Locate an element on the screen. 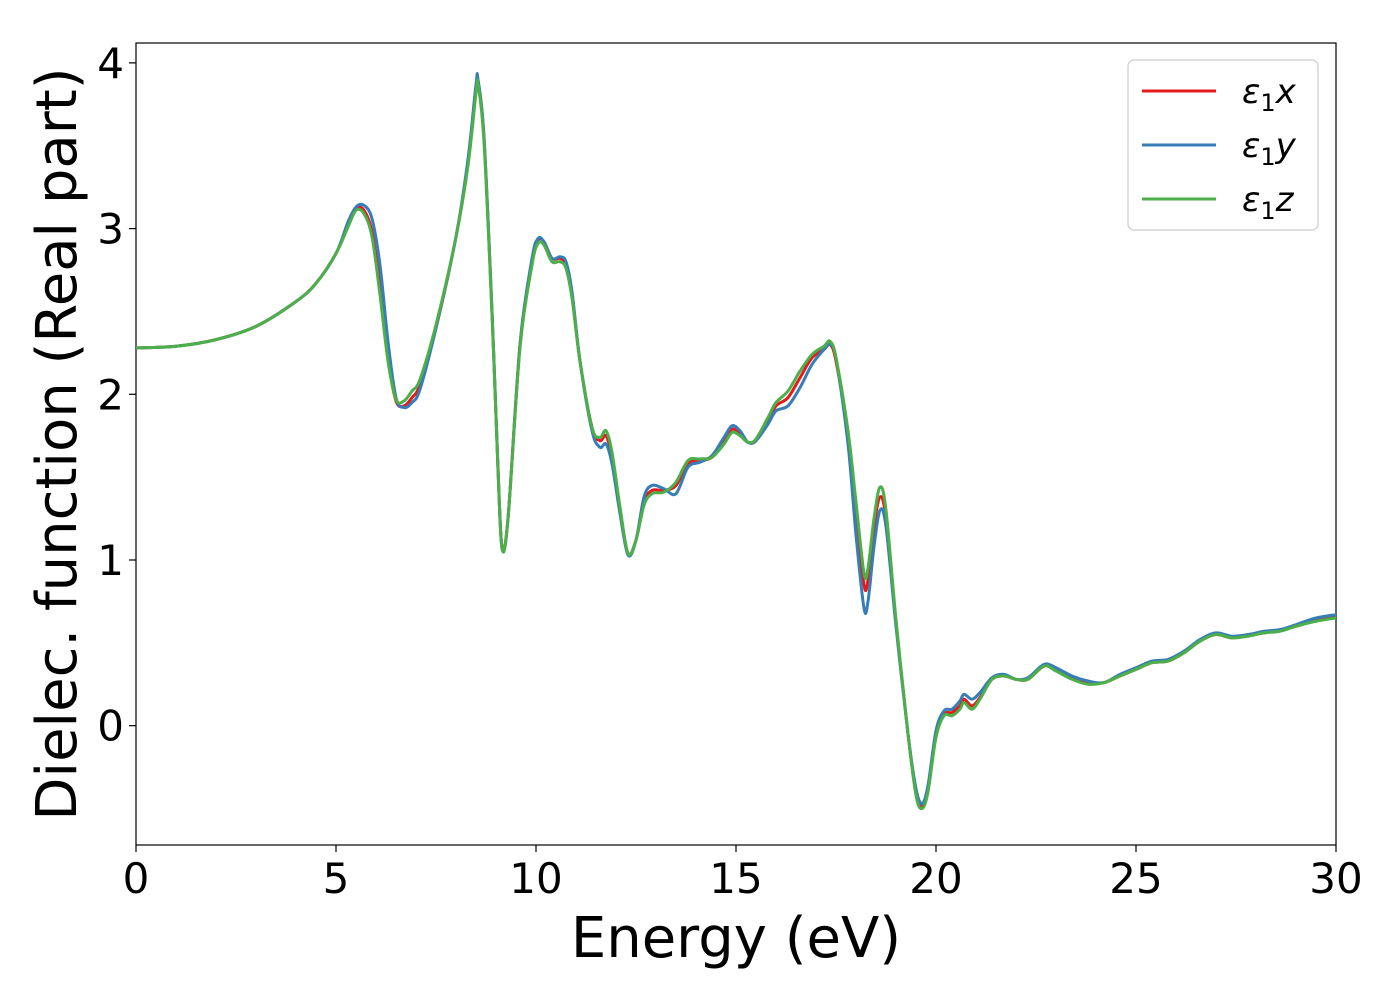 This screenshot has height=1000, width=1400. legend-label-x: ε1x is located at coordinates (1269, 94).